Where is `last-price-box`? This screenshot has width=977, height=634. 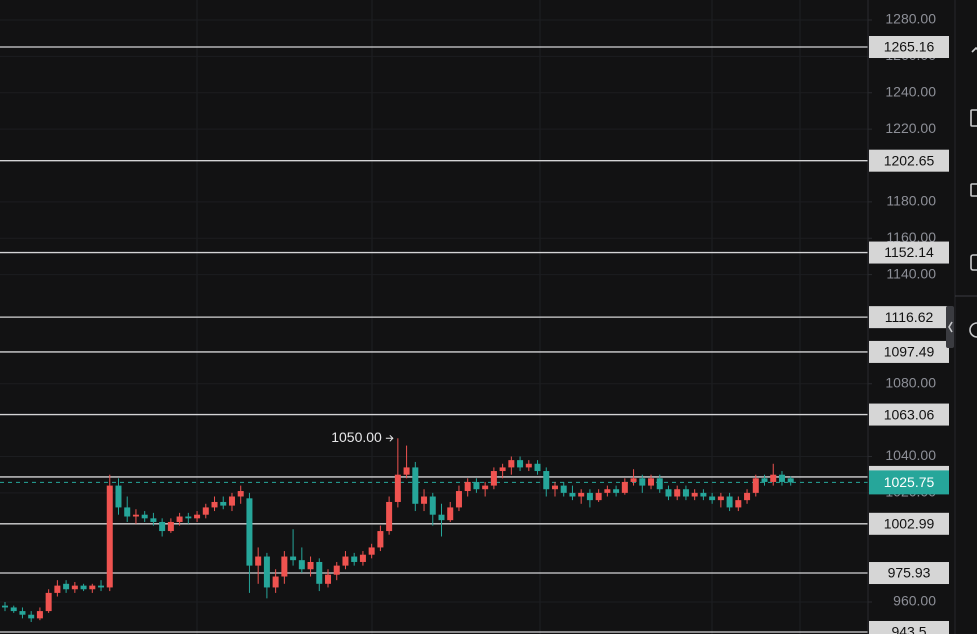 last-price-box is located at coordinates (909, 482).